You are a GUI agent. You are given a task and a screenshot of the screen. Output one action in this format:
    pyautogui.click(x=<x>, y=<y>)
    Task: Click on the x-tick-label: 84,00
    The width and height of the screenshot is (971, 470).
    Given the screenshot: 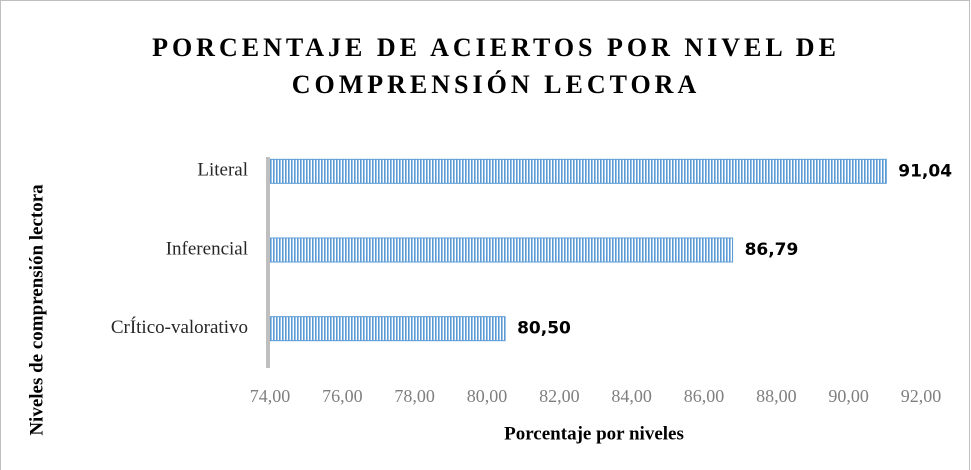 What is the action you would take?
    pyautogui.click(x=631, y=396)
    